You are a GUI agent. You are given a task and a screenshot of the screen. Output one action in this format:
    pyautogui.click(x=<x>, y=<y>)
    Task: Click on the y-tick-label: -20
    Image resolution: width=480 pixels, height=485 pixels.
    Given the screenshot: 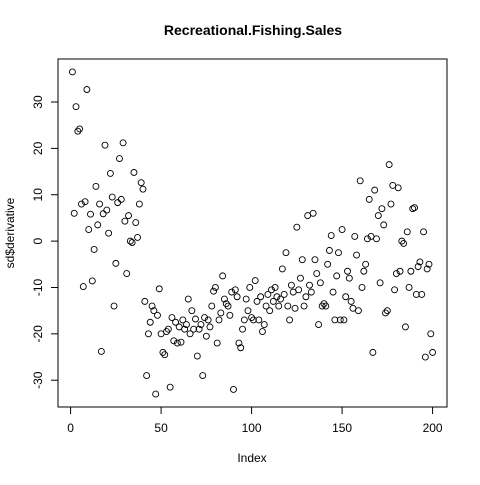 What is the action you would take?
    pyautogui.click(x=38, y=334)
    